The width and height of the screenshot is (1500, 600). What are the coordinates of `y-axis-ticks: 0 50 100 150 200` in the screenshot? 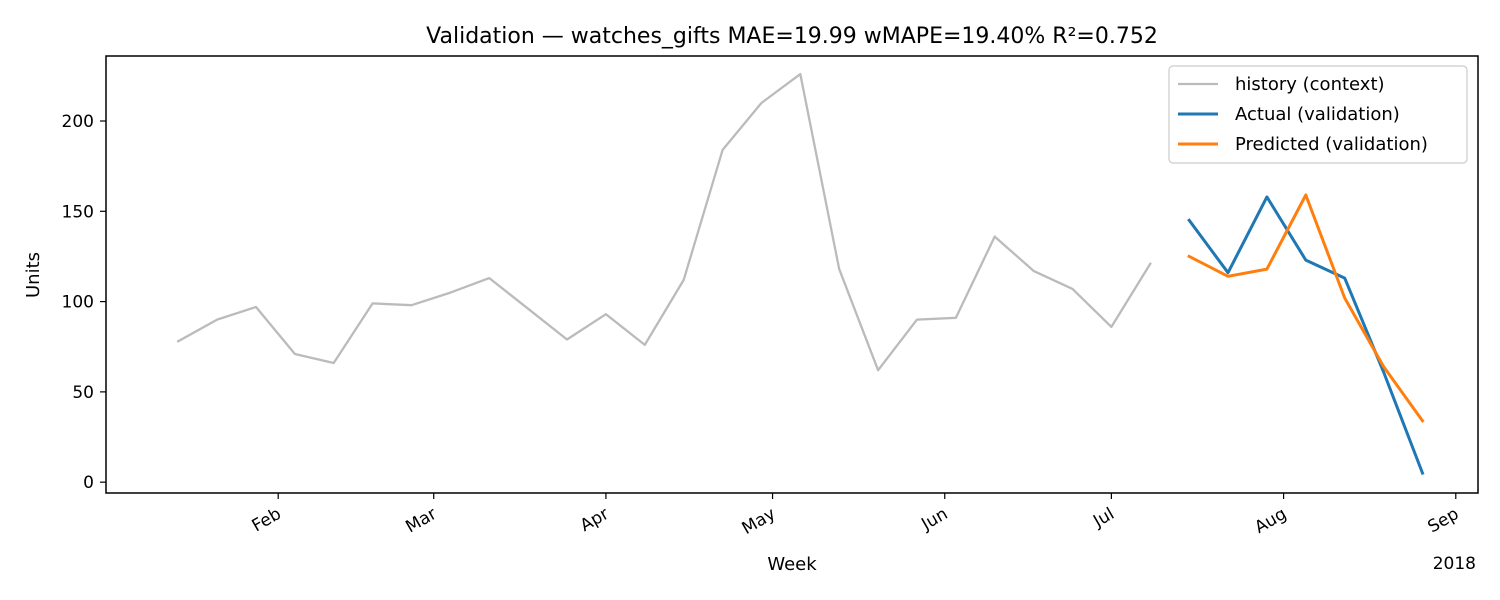 It's located at (84, 302).